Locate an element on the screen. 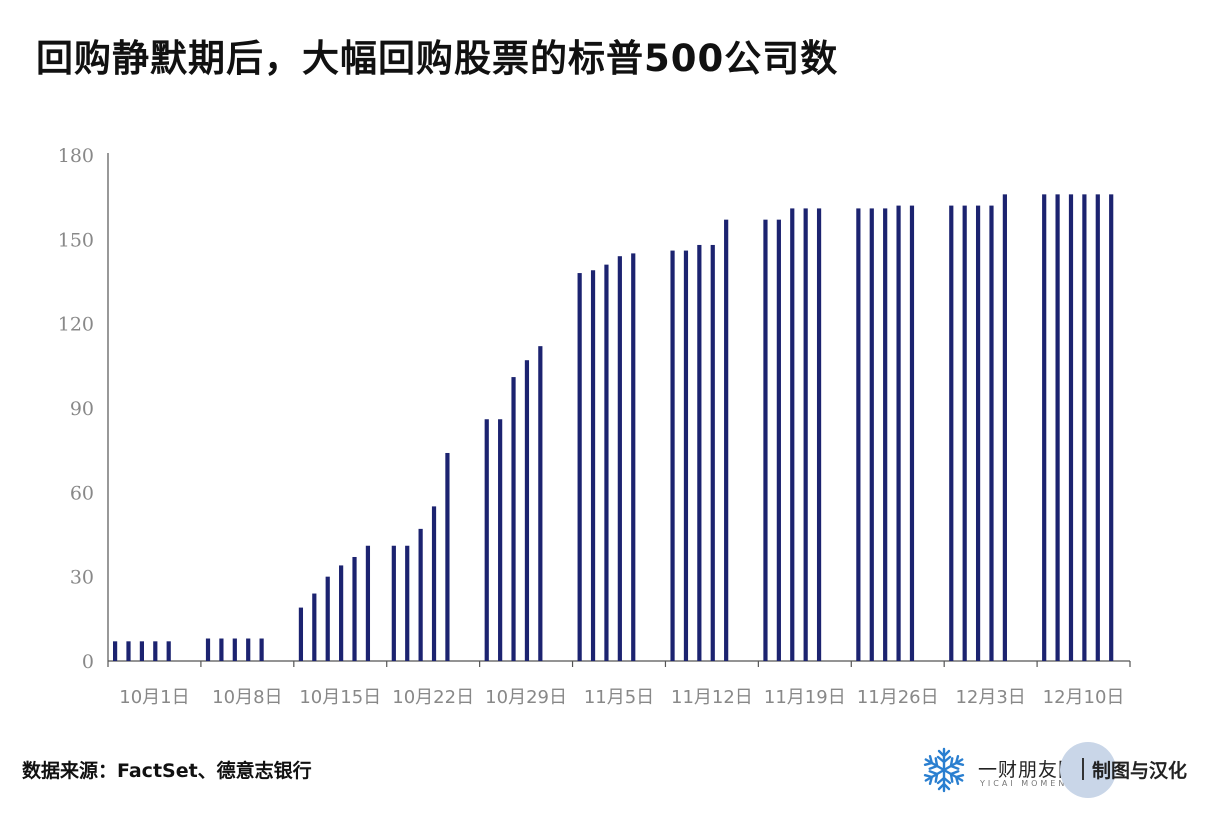 The image size is (1220, 818). y-tick-label: 30 is located at coordinates (82, 578).